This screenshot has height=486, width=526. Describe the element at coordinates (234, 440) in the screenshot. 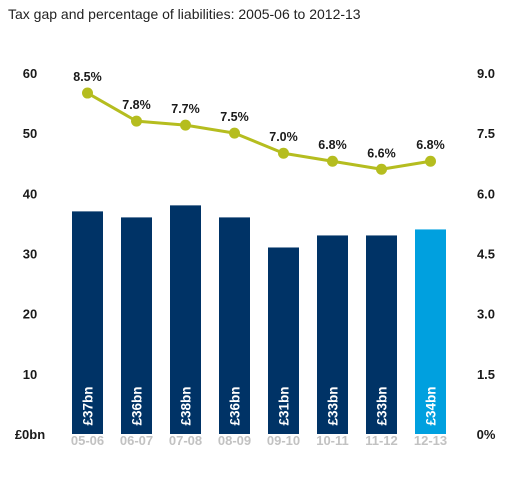

I see `x-tick-label: 08-09` at that location.